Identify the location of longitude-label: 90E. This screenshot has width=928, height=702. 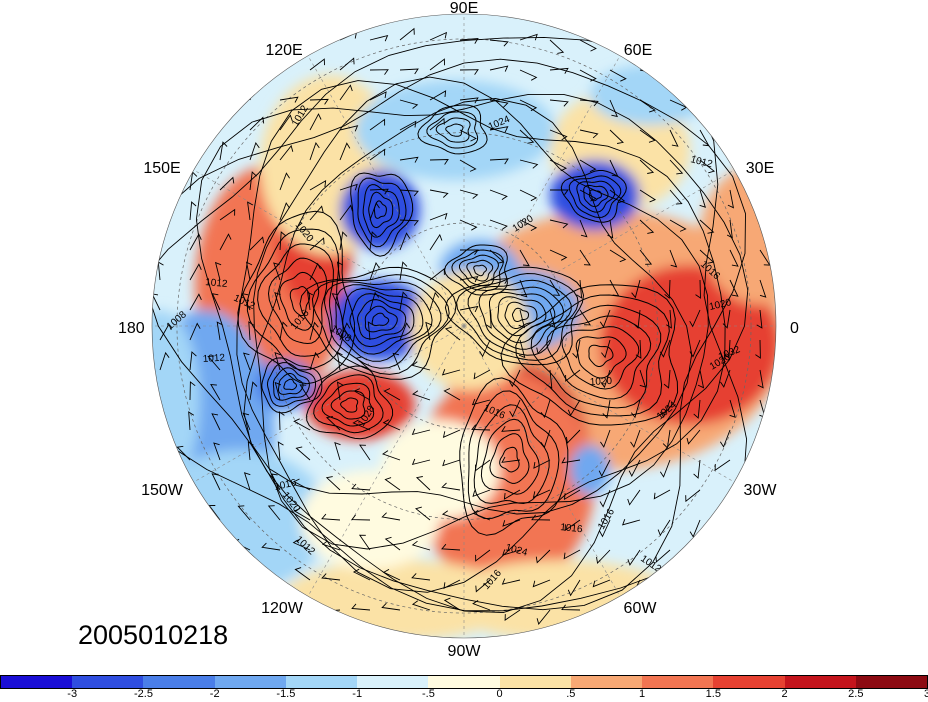
(464, 8).